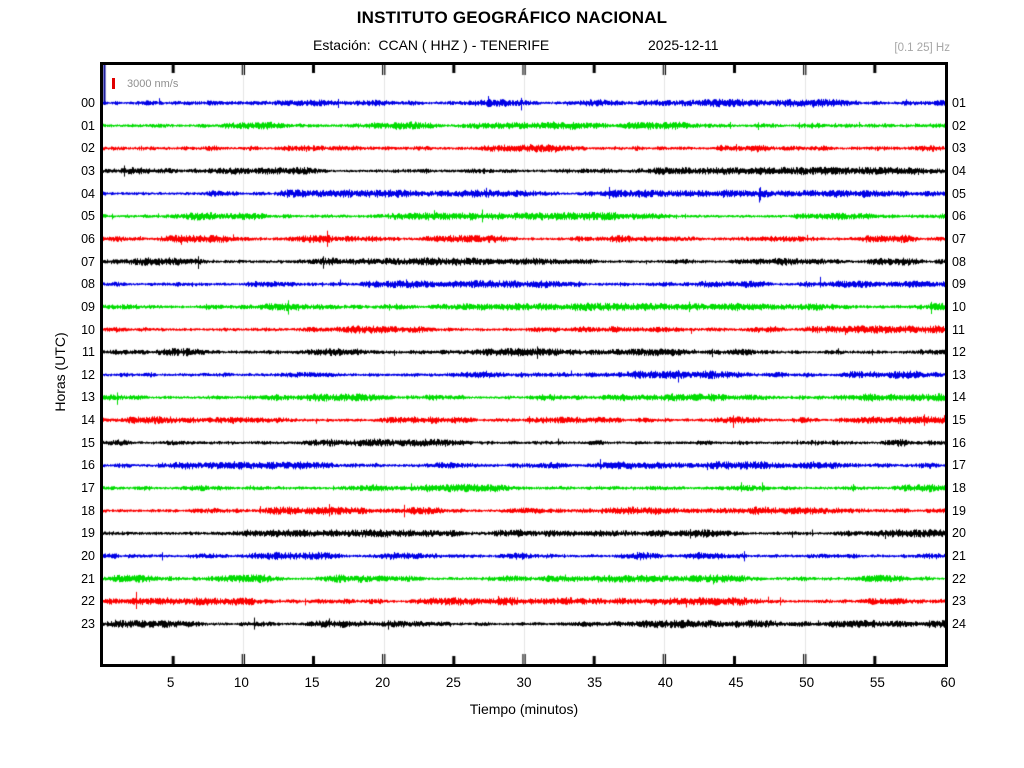  What do you see at coordinates (153, 84) in the screenshot?
I see `amplitude-scale-label: 3000 nm/s` at bounding box center [153, 84].